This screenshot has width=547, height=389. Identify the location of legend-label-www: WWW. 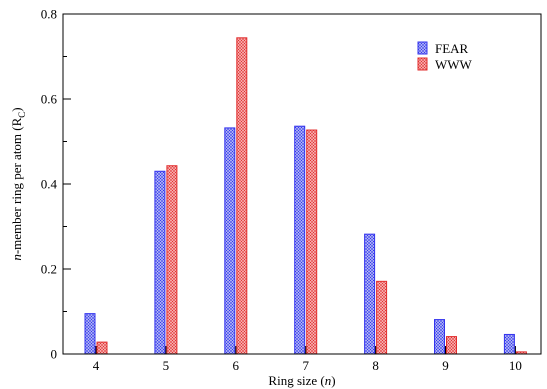
(454, 64).